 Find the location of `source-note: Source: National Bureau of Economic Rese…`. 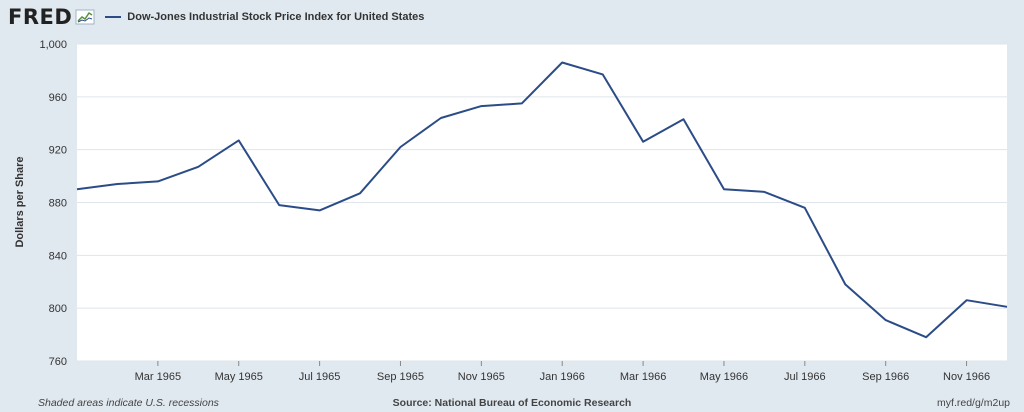

source-note: Source: National Bureau of Economic Rese… is located at coordinates (512, 403).